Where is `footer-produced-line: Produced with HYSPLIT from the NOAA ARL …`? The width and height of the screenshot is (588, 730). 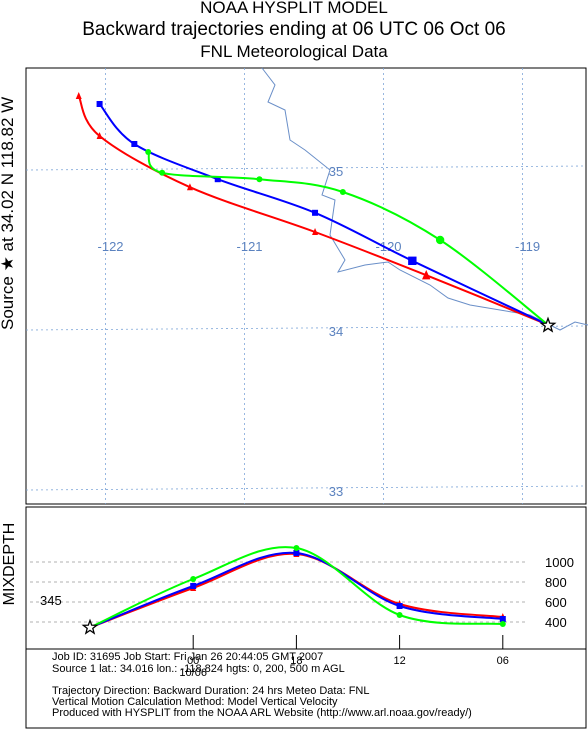
footer-produced-line: Produced with HYSPLIT from the NOAA ARL … is located at coordinates (262, 713).